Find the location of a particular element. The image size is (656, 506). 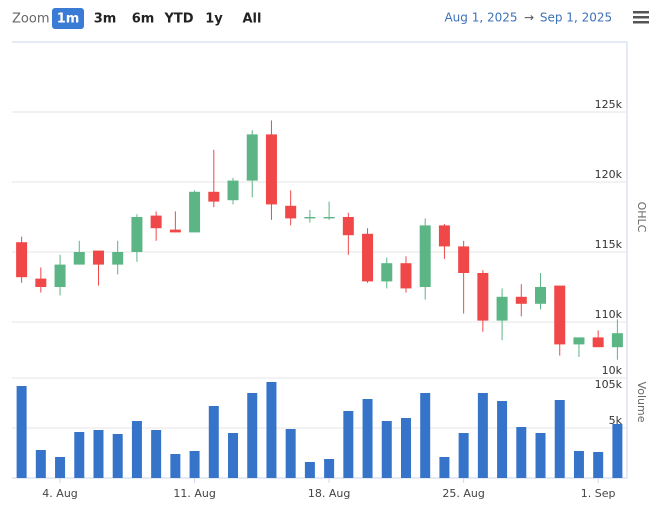

y2-axis-title: Volume is located at coordinates (641, 402).